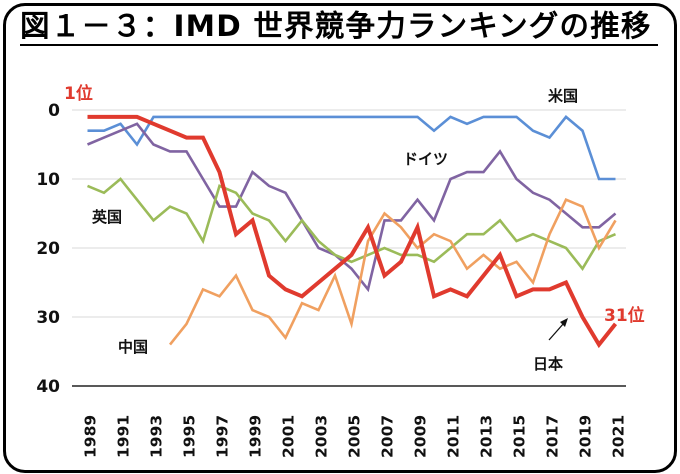  Describe the element at coordinates (48, 180) in the screenshot. I see `y-tick-label: 10` at that location.